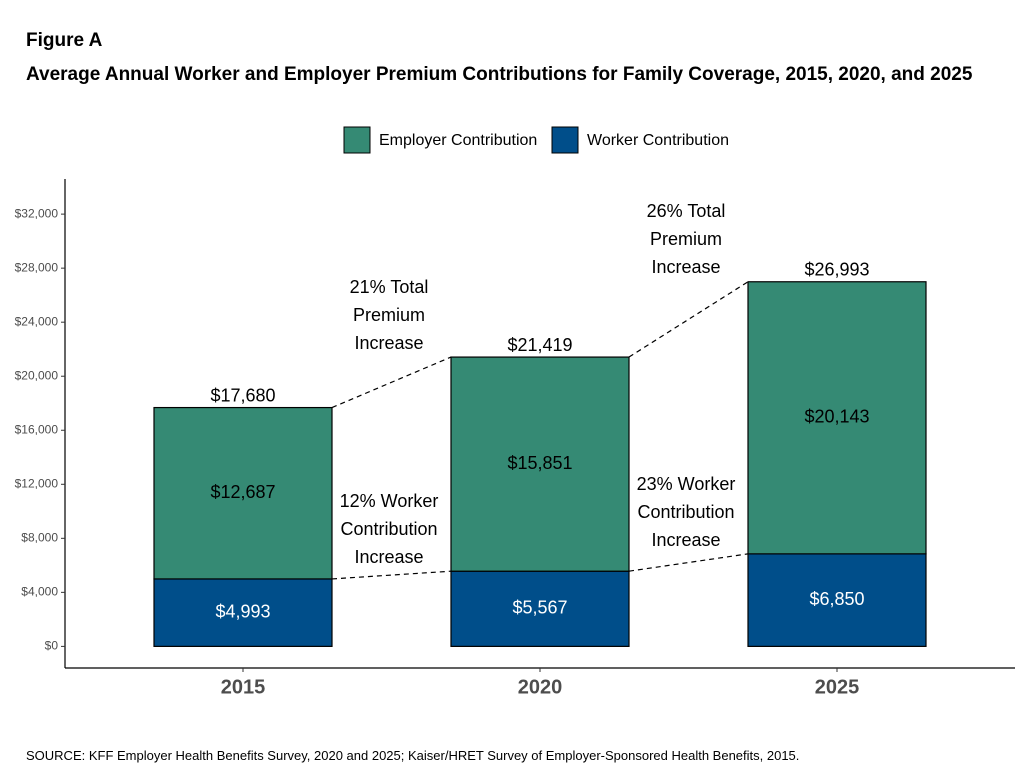  What do you see at coordinates (686, 484) in the screenshot?
I see `annotation: 23% Worker` at bounding box center [686, 484].